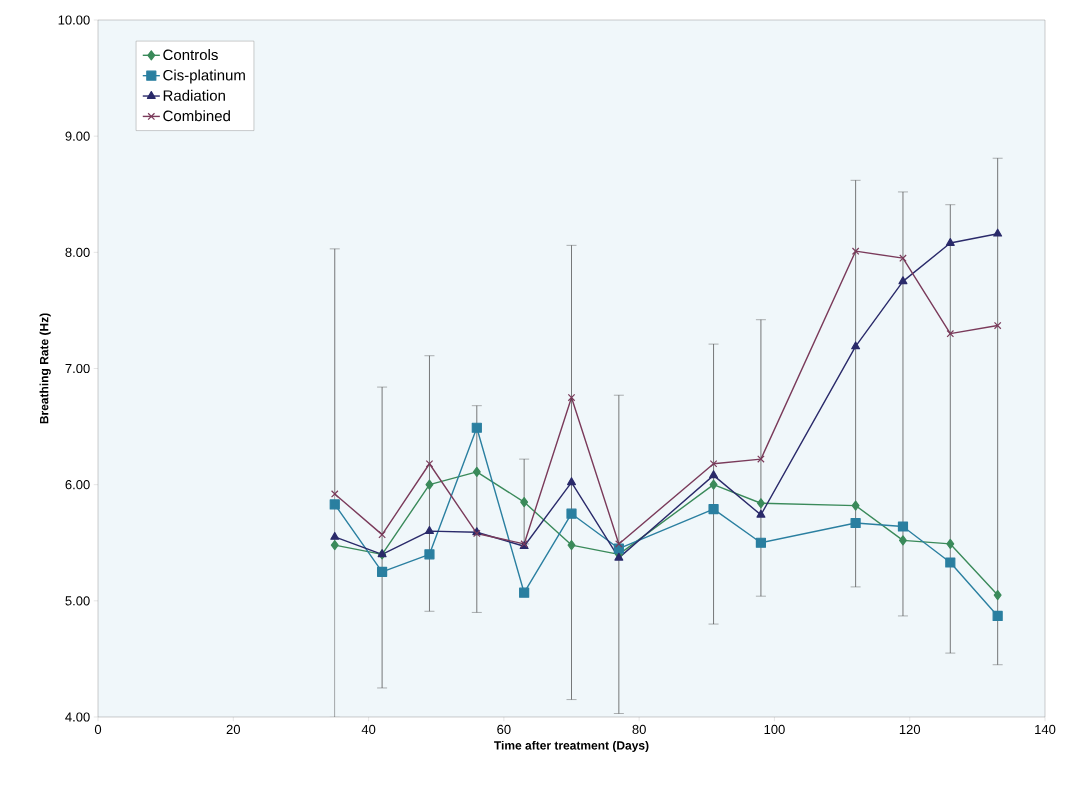 The height and width of the screenshot is (788, 1065). What do you see at coordinates (196, 116) in the screenshot?
I see `legend-label: Combined` at bounding box center [196, 116].